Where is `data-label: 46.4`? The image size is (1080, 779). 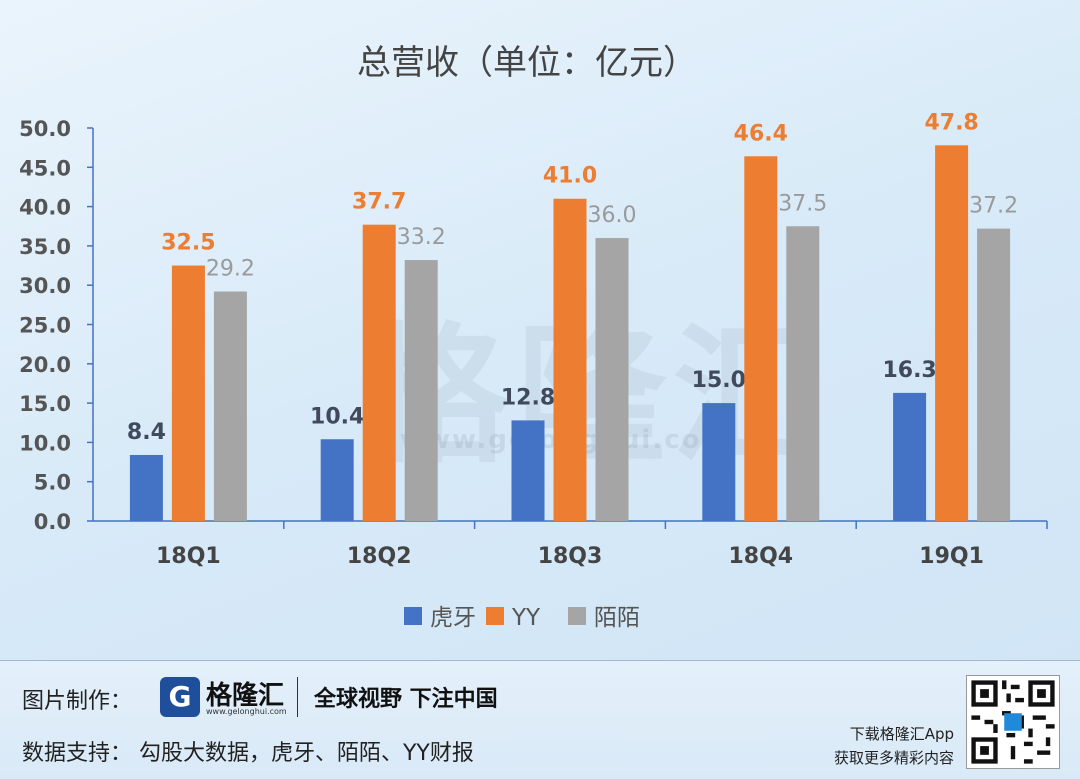 data-label: 46.4 is located at coordinates (761, 133).